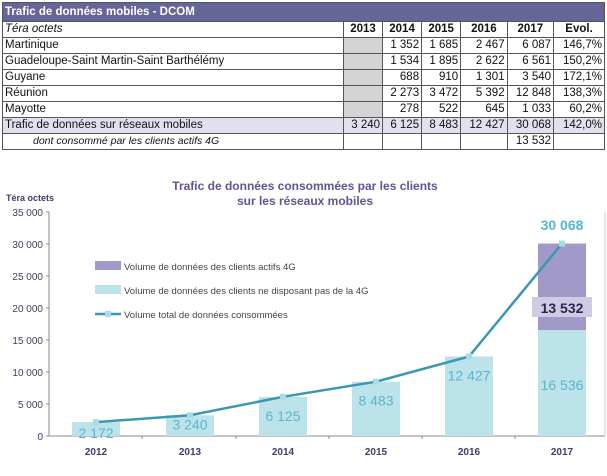 The width and height of the screenshot is (607, 476). What do you see at coordinates (30, 198) in the screenshot?
I see `y-axis-label: Téra octets` at bounding box center [30, 198].